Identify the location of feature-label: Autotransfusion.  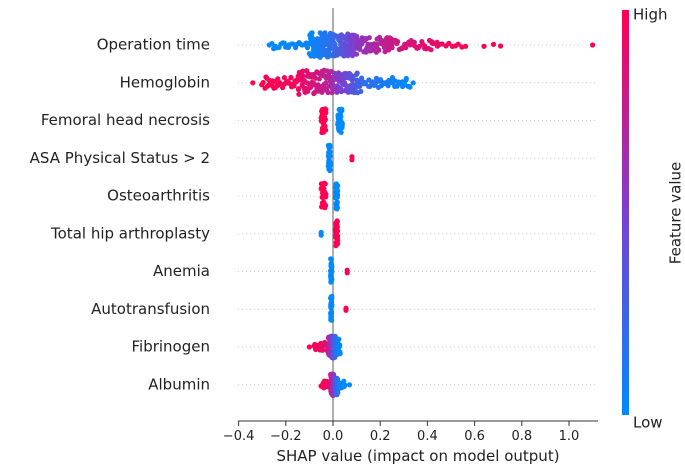
(150, 309).